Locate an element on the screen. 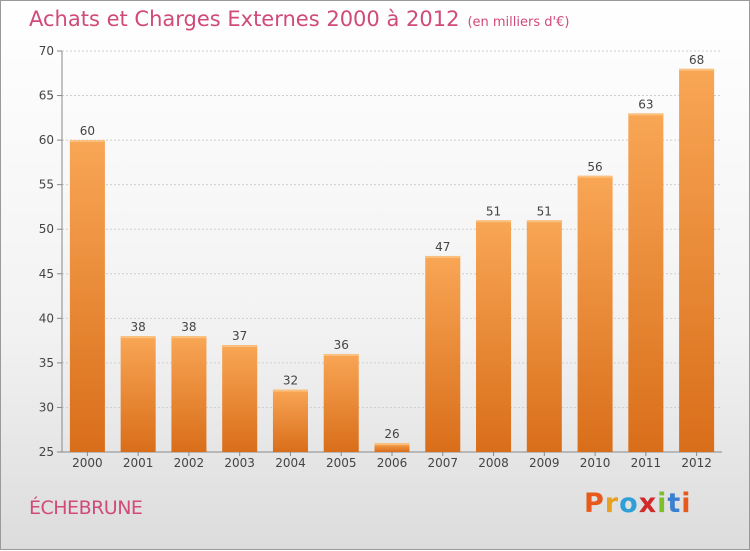 Image resolution: width=750 pixels, height=551 pixels. bar-2005 is located at coordinates (341, 402).